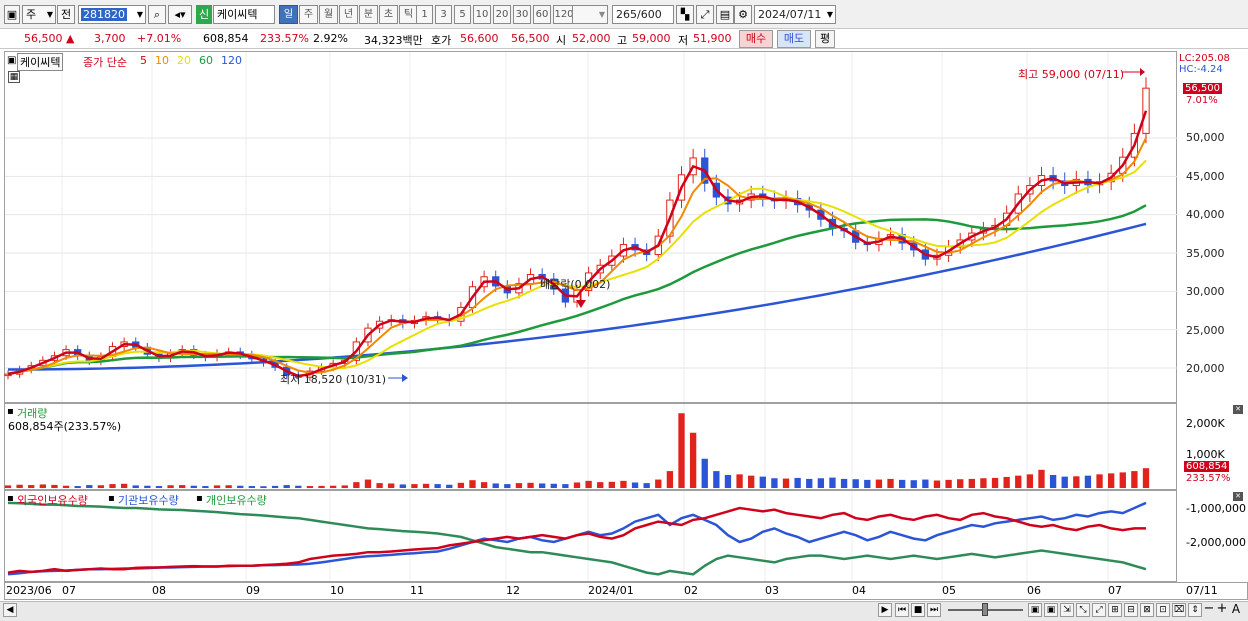 The width and height of the screenshot is (1248, 621). I want to click on zoom-slider-handle, so click(985, 609).